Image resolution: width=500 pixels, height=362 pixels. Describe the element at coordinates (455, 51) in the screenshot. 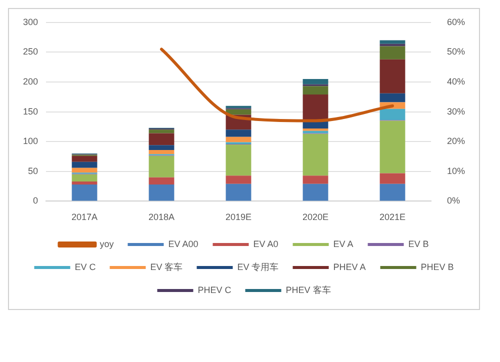

I see `y2-tick-label: 50%` at that location.